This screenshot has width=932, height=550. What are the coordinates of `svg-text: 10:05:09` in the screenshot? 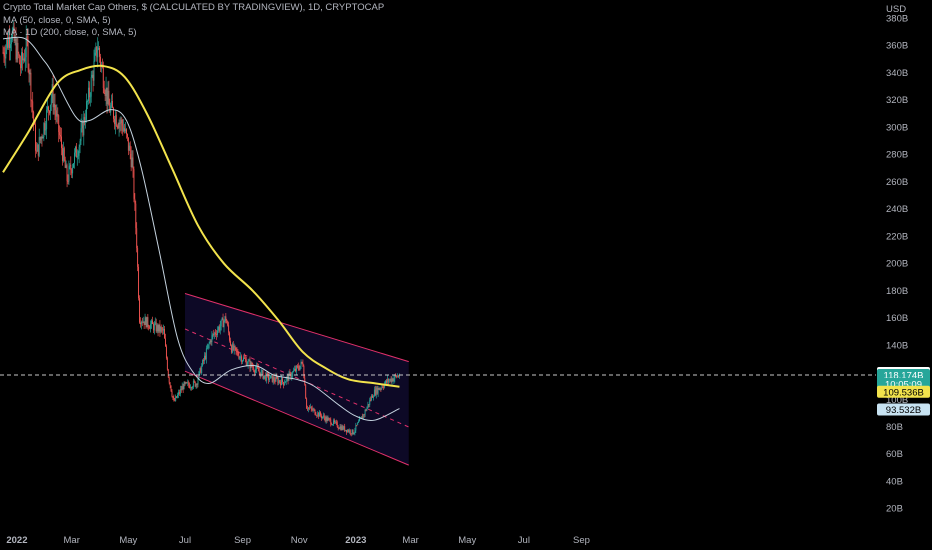 It's located at (903, 385).